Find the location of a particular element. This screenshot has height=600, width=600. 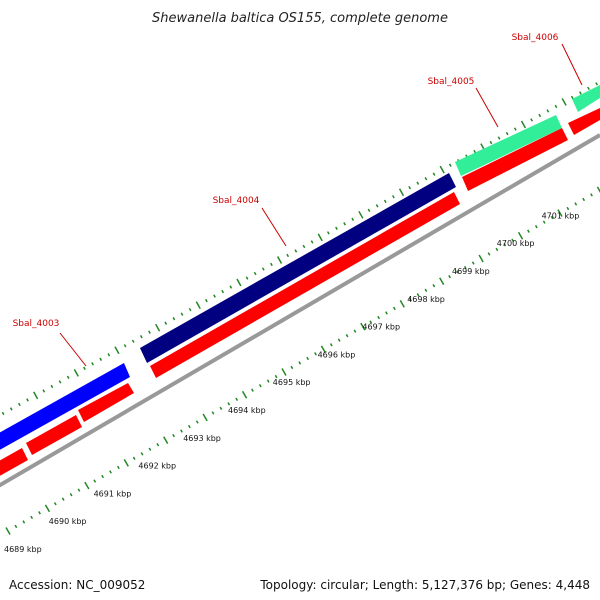

kbp-label: 4690 kbp is located at coordinates (68, 521).